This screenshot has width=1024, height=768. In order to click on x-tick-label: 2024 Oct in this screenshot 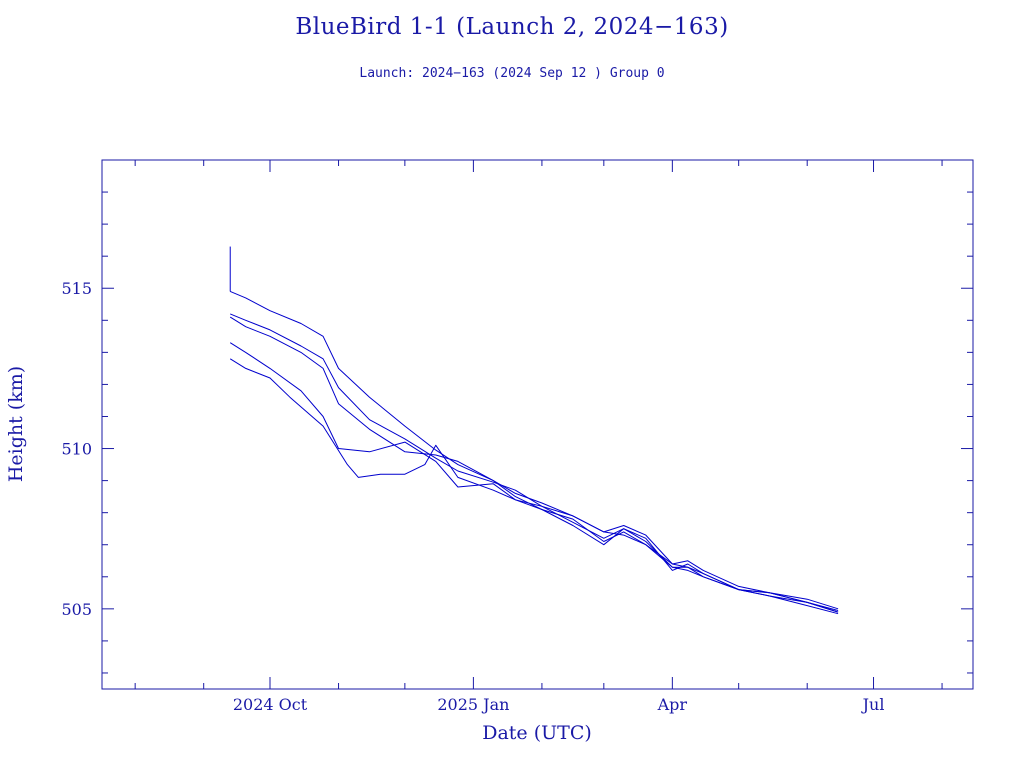, I will do `click(270, 704)`.